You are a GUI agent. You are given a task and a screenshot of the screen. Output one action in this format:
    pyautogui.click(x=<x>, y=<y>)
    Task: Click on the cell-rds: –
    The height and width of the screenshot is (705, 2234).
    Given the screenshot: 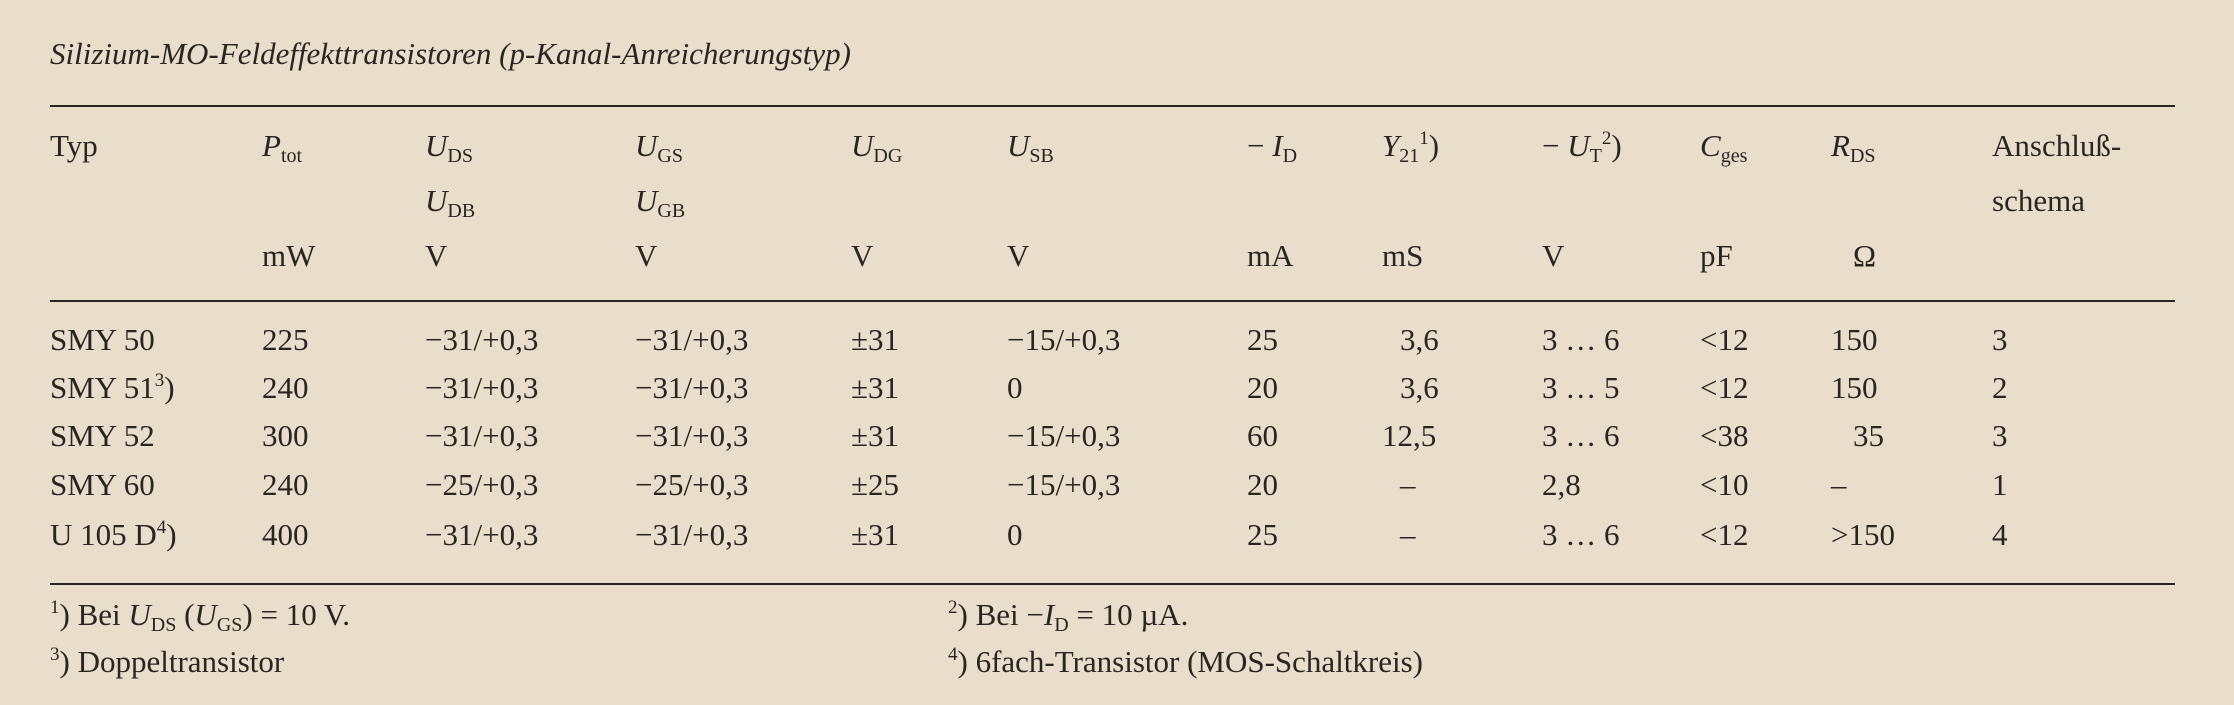 What is the action you would take?
    pyautogui.click(x=1839, y=484)
    